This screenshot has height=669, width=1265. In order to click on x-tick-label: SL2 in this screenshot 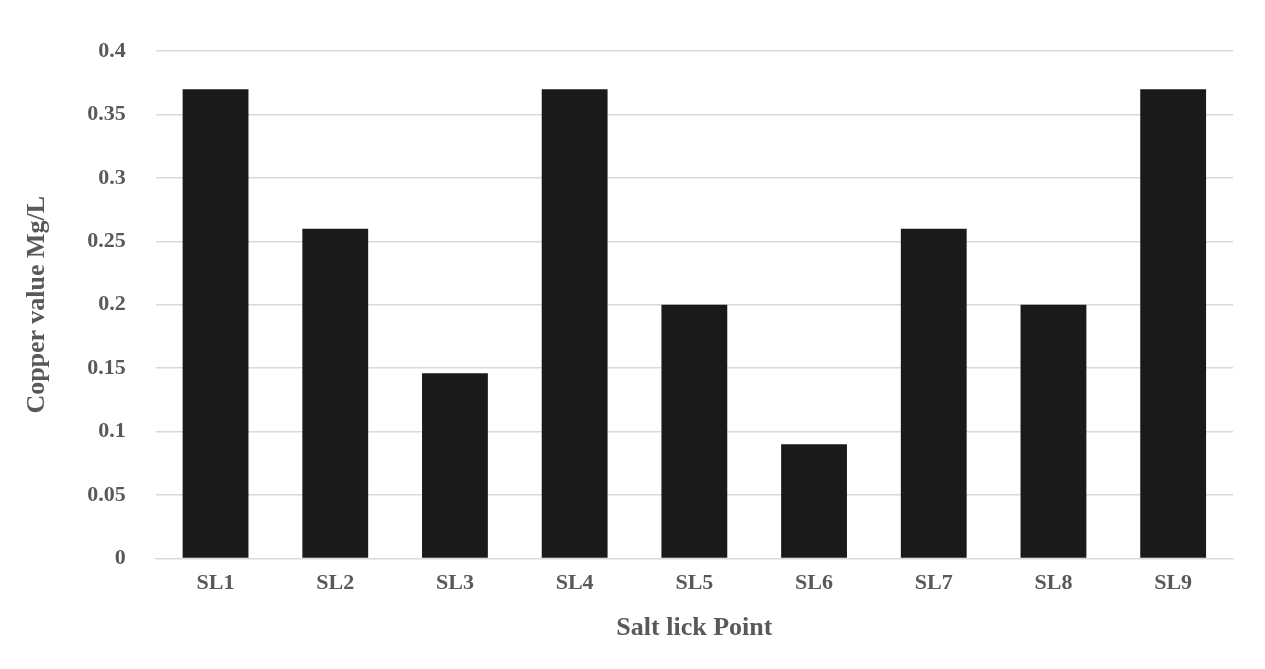, I will do `click(335, 582)`.